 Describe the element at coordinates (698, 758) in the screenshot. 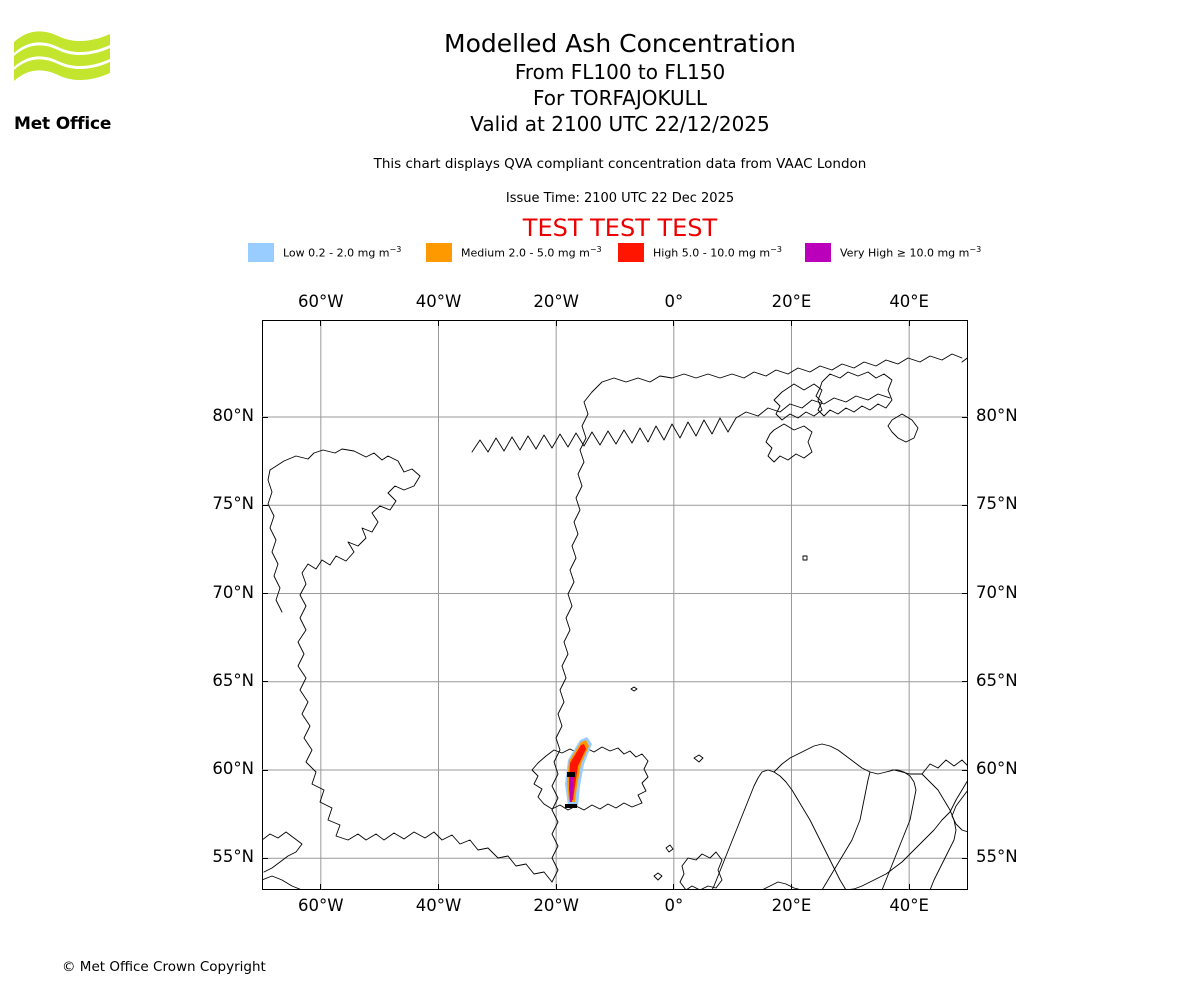

I see `coast-faroe-islands` at that location.